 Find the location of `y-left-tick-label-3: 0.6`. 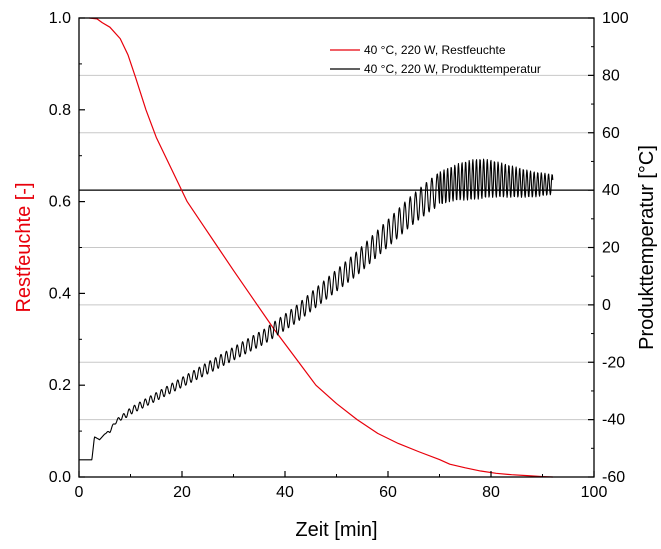

y-left-tick-label-3: 0.6 is located at coordinates (60, 202).